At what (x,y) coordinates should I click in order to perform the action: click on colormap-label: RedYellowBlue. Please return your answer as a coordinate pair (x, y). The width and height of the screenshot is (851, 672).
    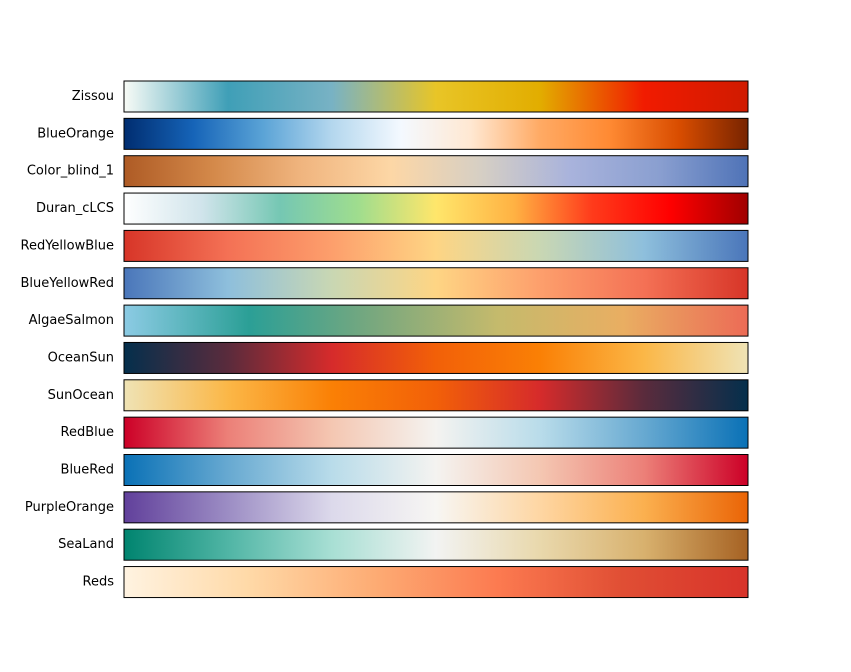
    Looking at the image, I should click on (68, 245).